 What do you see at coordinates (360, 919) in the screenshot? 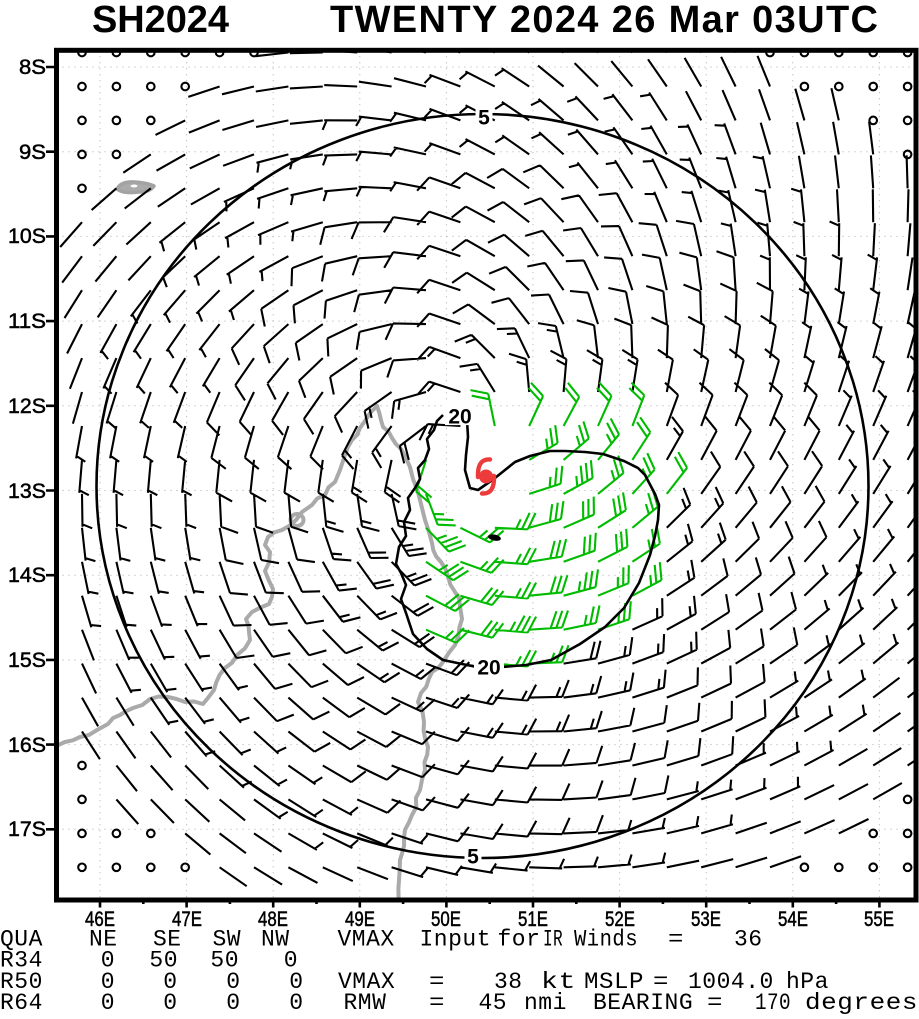
I see `svg-text: 49E` at bounding box center [360, 919].